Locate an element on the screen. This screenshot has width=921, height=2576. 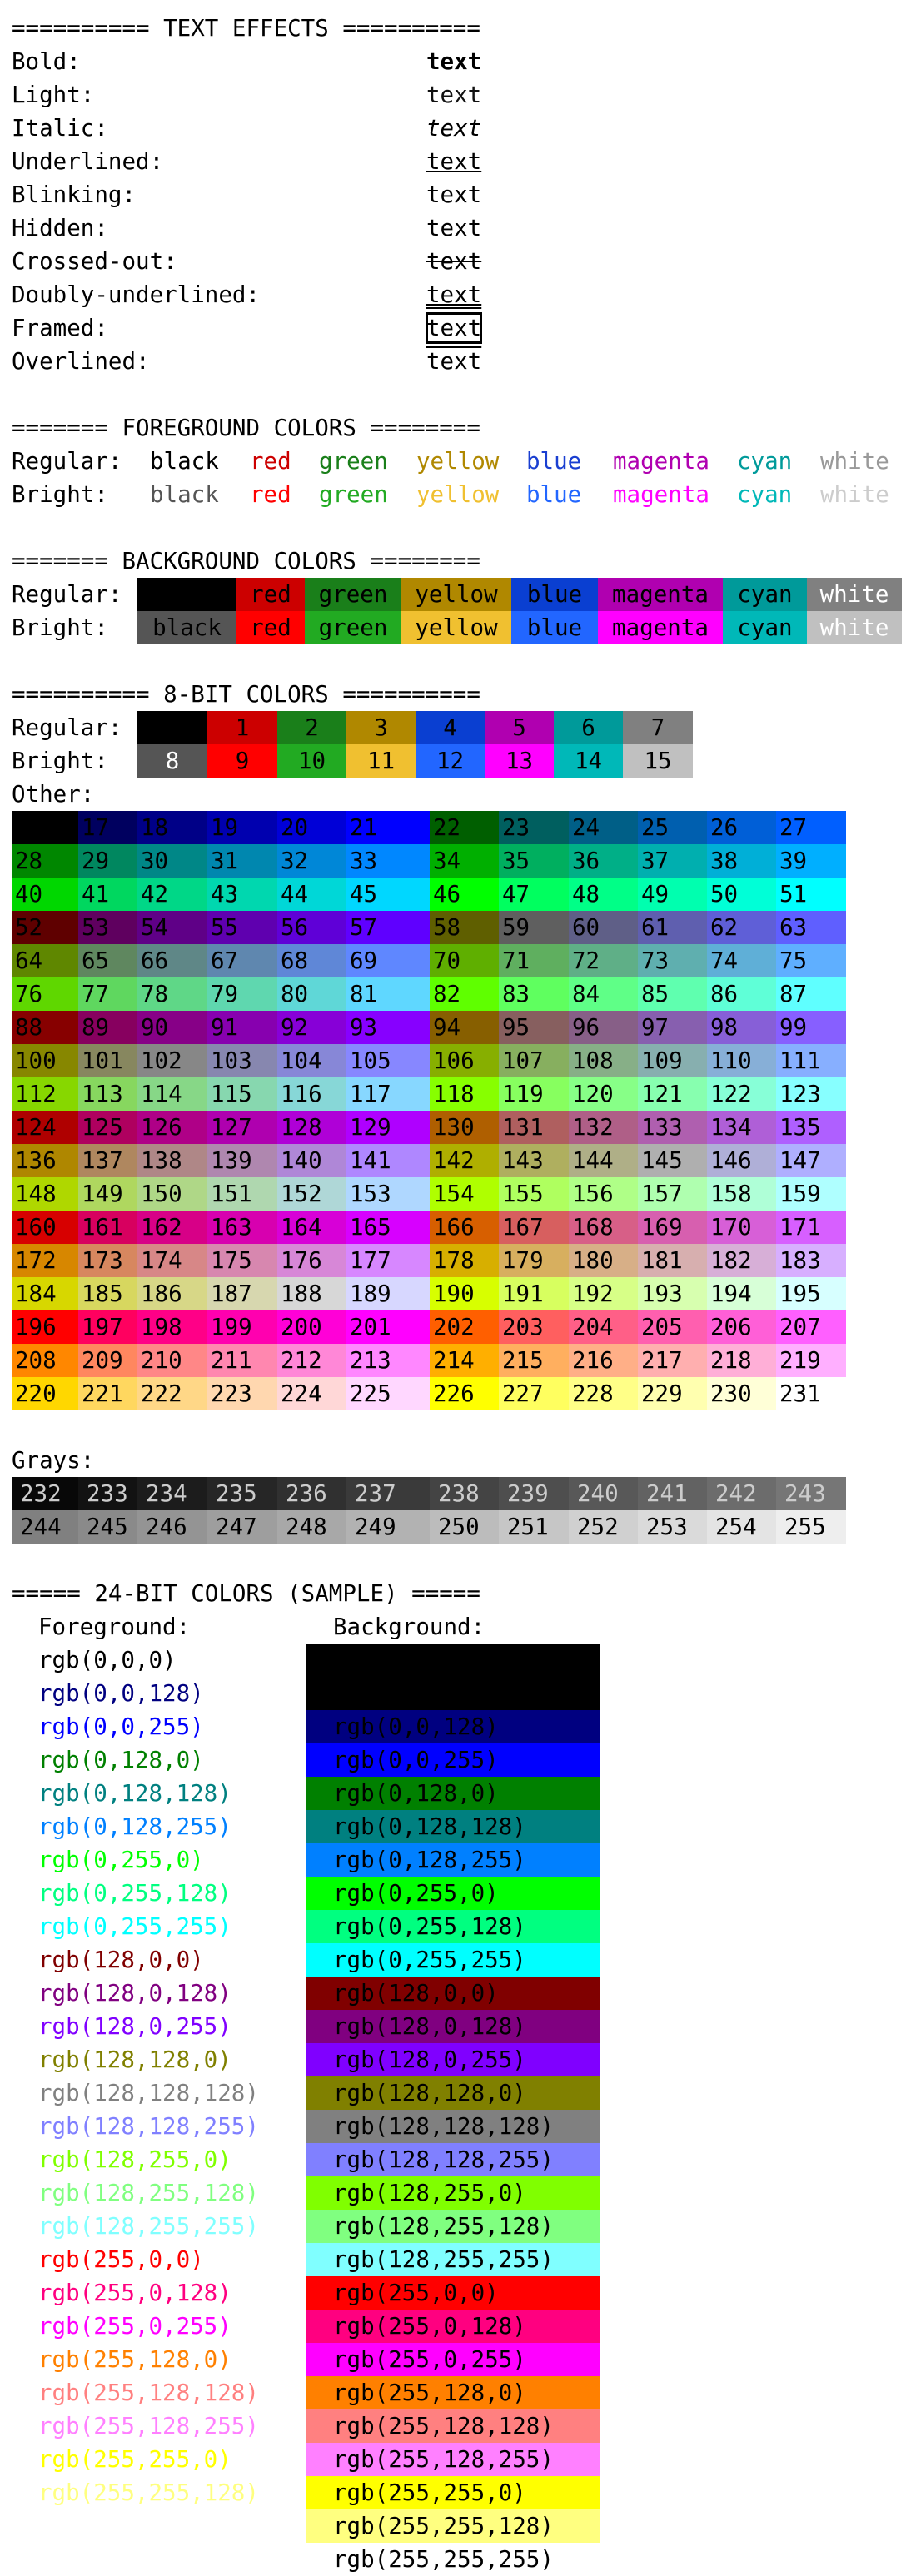
bg24-sample: rgb(0,255,0) is located at coordinates (453, 1893).